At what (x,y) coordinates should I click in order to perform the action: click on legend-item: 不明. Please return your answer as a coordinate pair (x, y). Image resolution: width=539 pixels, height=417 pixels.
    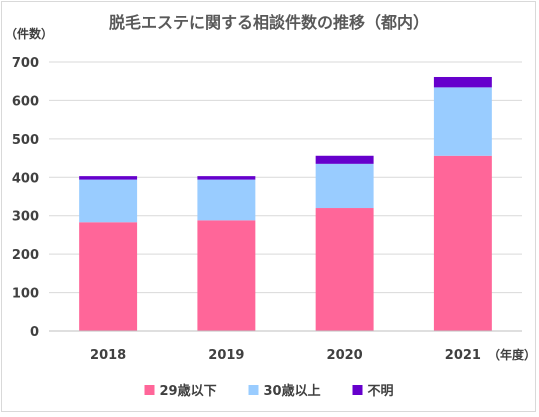
    Looking at the image, I should click on (373, 391).